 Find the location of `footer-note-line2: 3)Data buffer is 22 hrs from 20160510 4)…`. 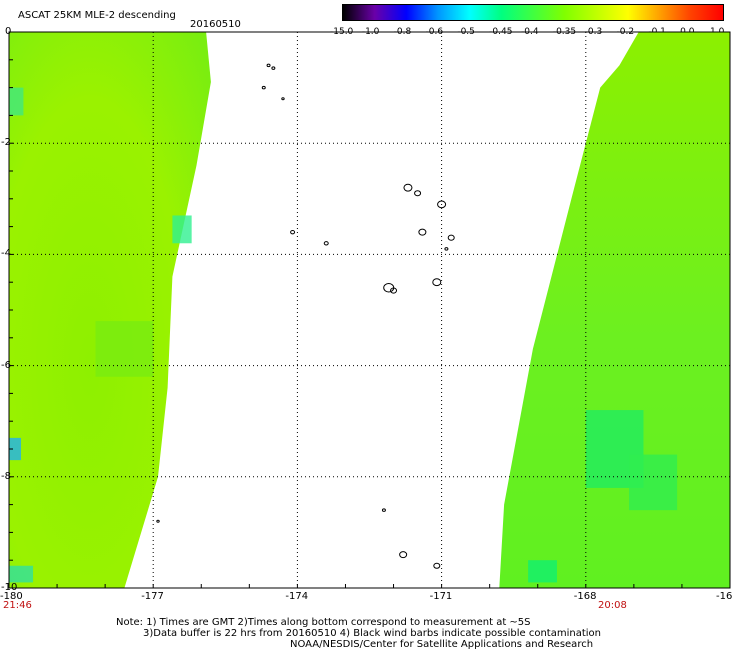

footer-note-line2: 3)Data buffer is 22 hrs from 20160510 4)… is located at coordinates (372, 633).